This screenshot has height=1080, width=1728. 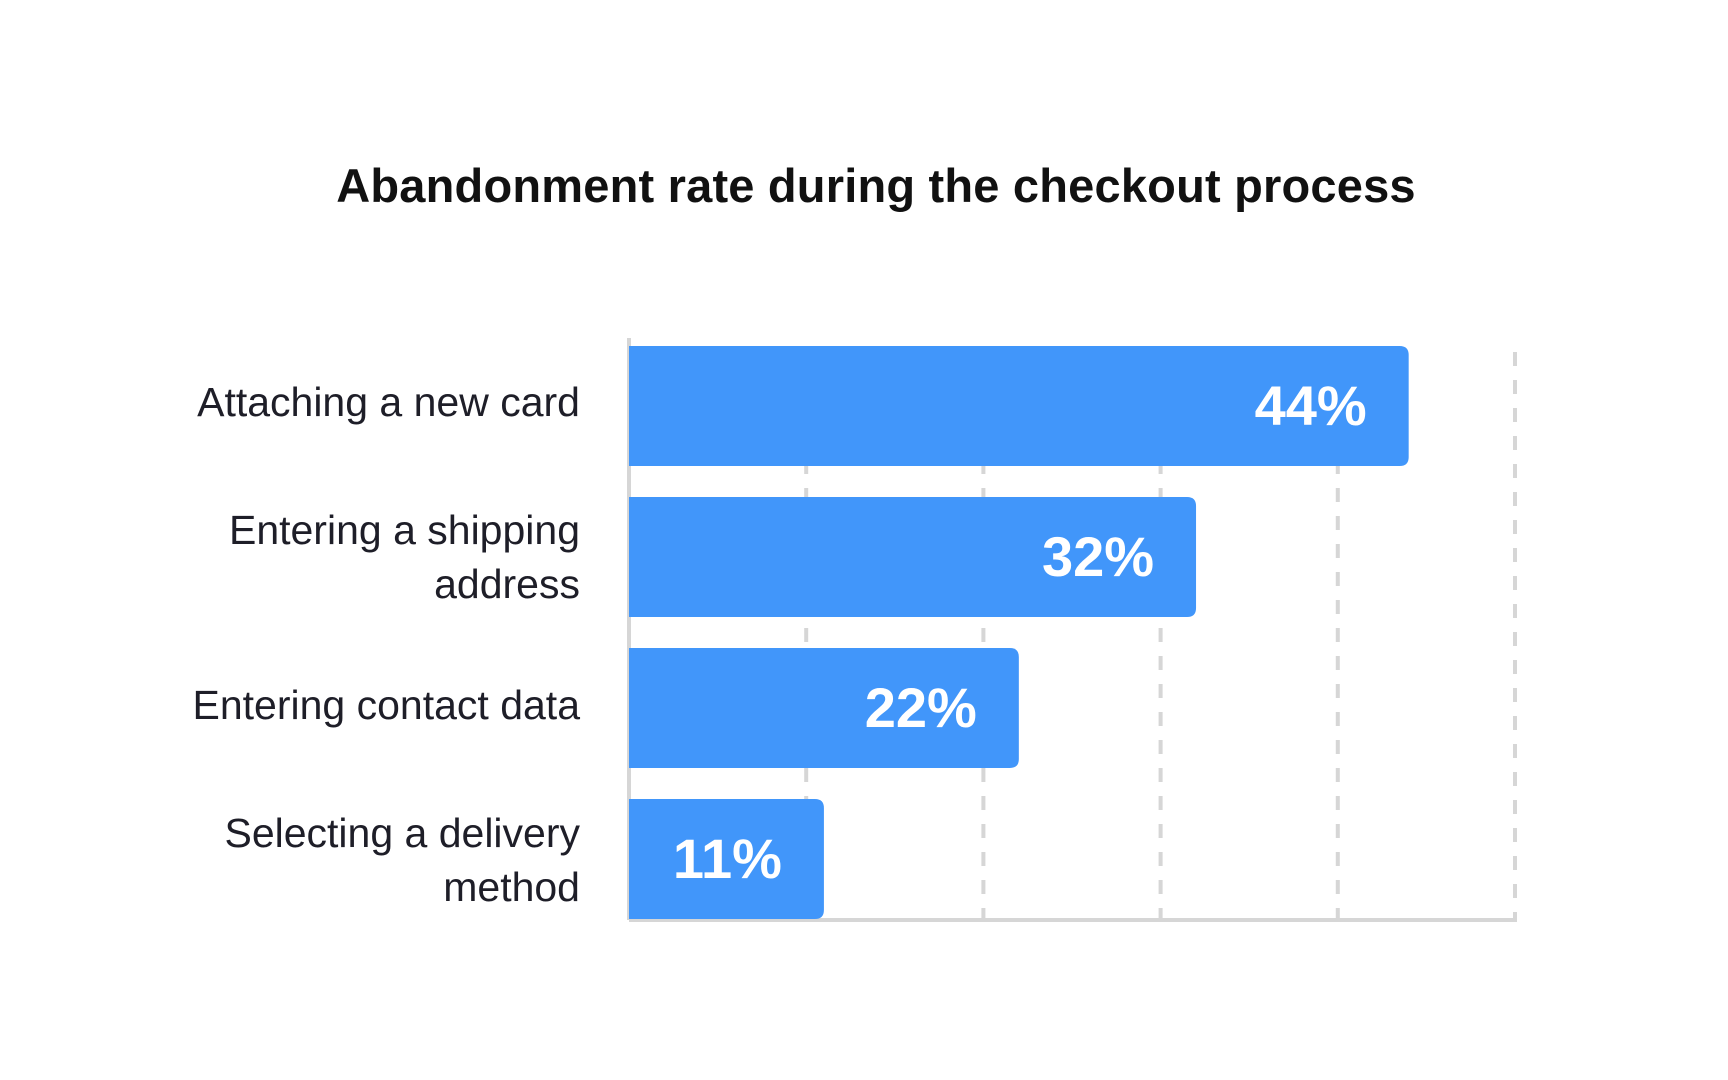 What do you see at coordinates (1098, 556) in the screenshot?
I see `bar-value-label: 32%` at bounding box center [1098, 556].